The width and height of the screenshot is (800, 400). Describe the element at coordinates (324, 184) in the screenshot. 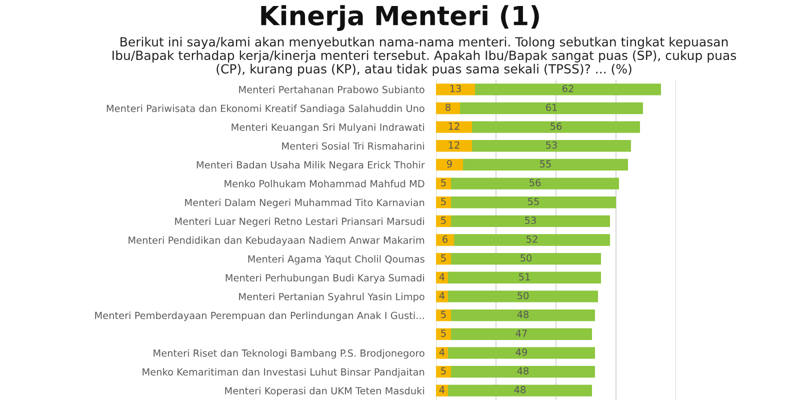

I see `y-tick-label: Menko Polhukam Mohammad Mahfud MD` at that location.